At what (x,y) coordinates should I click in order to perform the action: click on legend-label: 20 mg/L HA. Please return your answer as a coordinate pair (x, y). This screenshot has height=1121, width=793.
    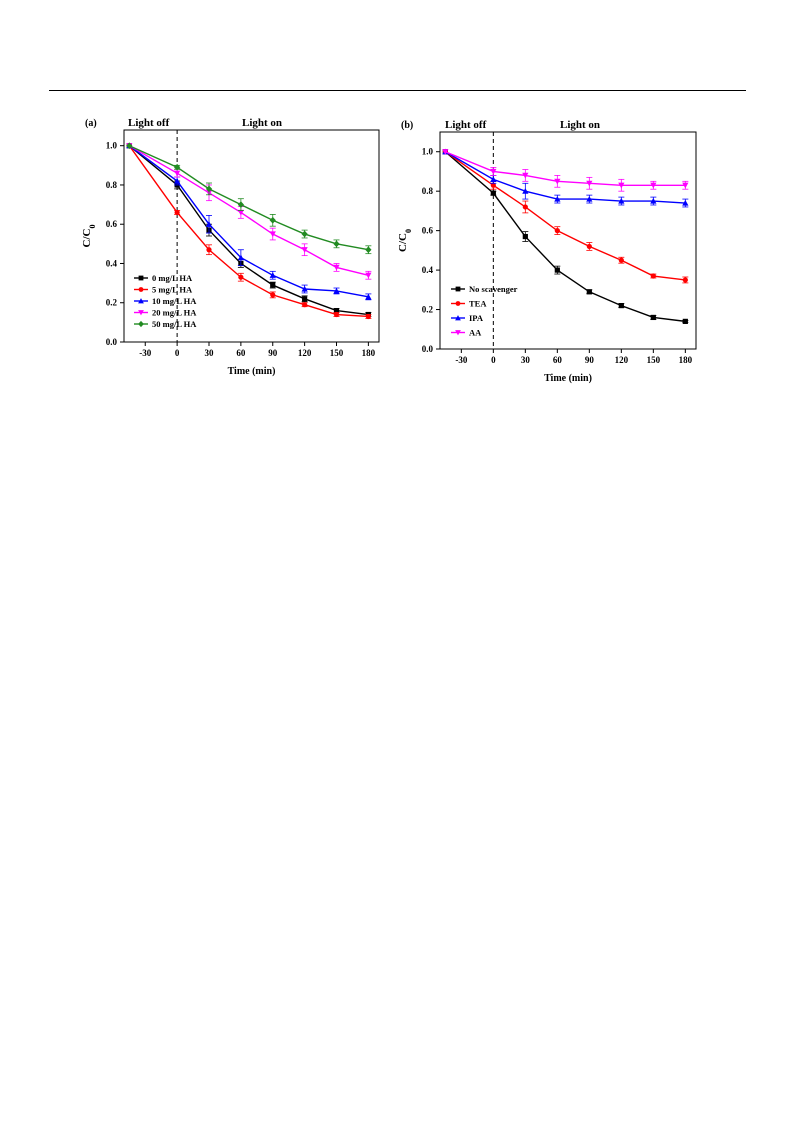
    Looking at the image, I should click on (174, 313).